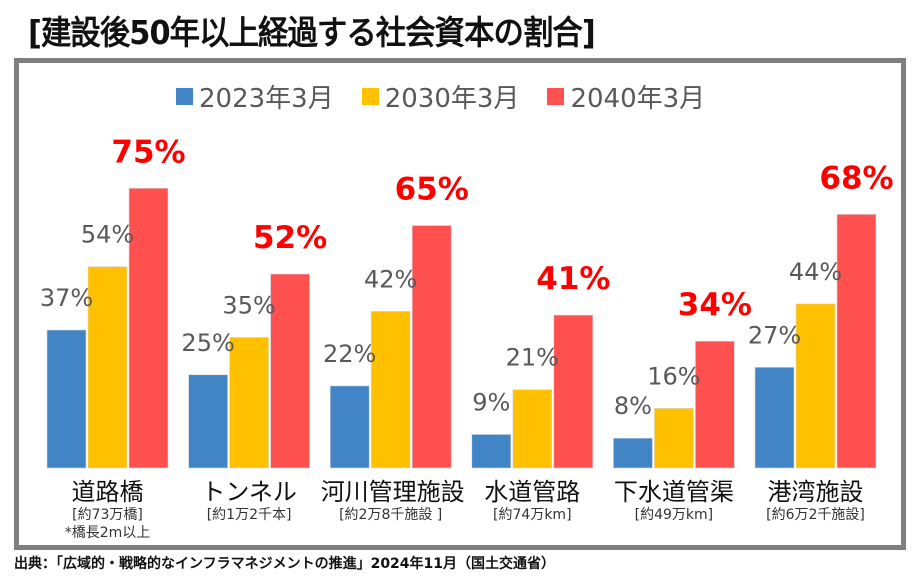  I want to click on category-label: 道路橋 [約73万橋] *橋長2m以上, so click(108, 510).